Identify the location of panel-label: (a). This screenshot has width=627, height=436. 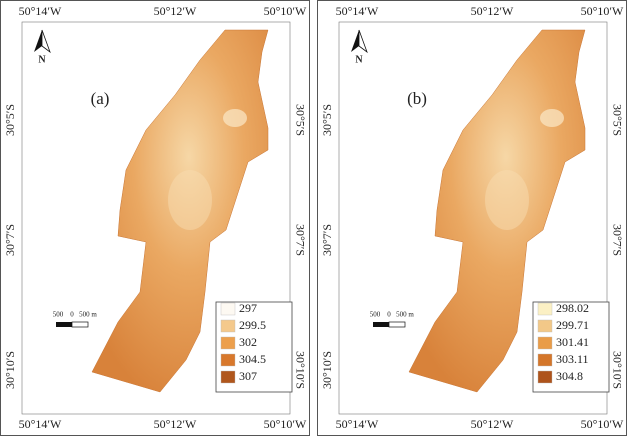
(100, 98).